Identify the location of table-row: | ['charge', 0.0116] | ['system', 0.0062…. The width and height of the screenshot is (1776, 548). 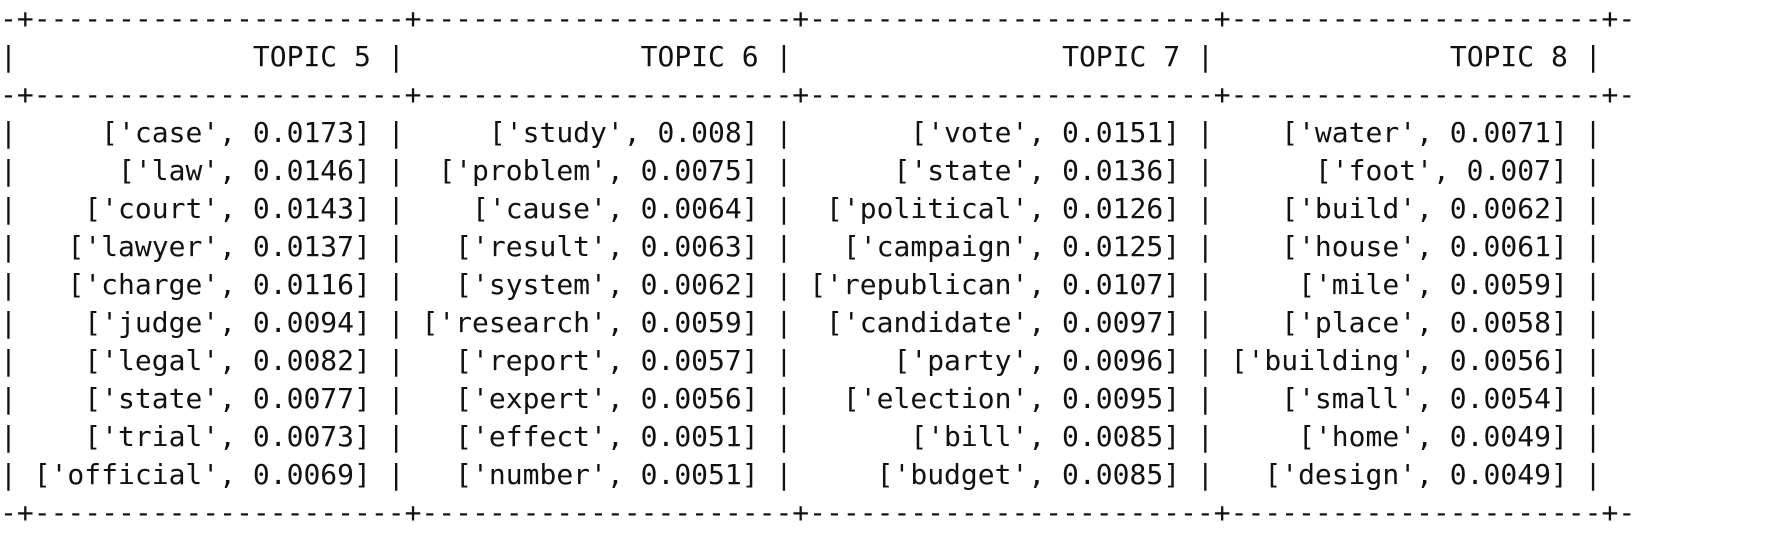
(801, 284).